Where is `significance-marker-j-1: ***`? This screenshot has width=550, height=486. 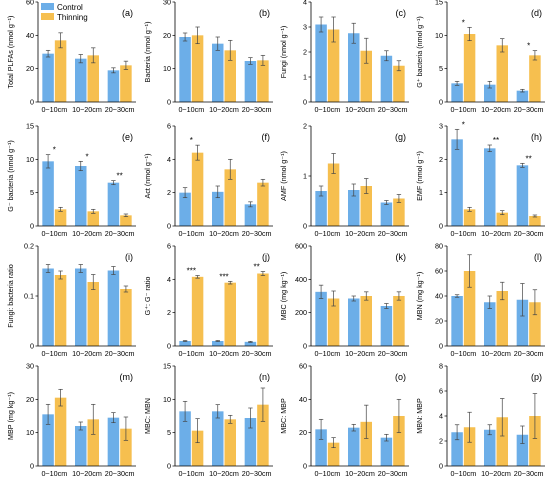 significance-marker-j-1: *** is located at coordinates (191, 271).